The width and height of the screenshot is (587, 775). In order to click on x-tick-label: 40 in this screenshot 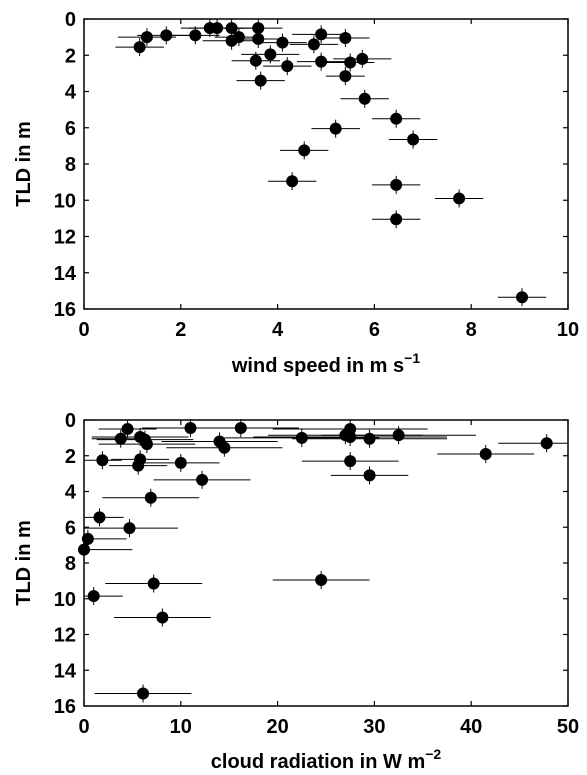, I will do `click(471, 727)`.